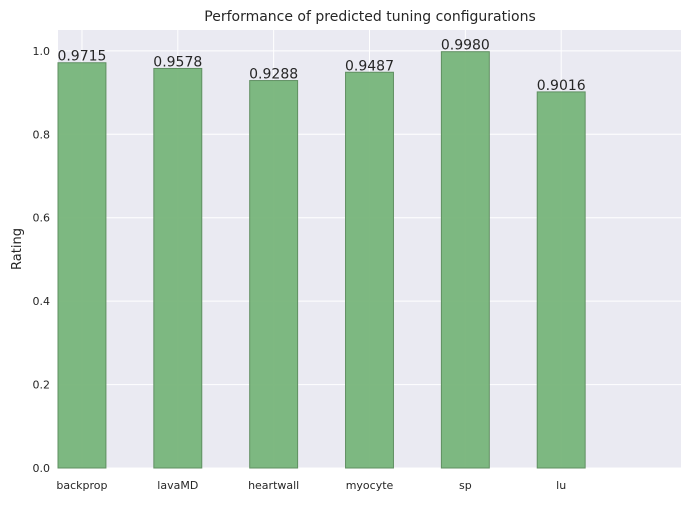  I want to click on bar-lu, so click(561, 280).